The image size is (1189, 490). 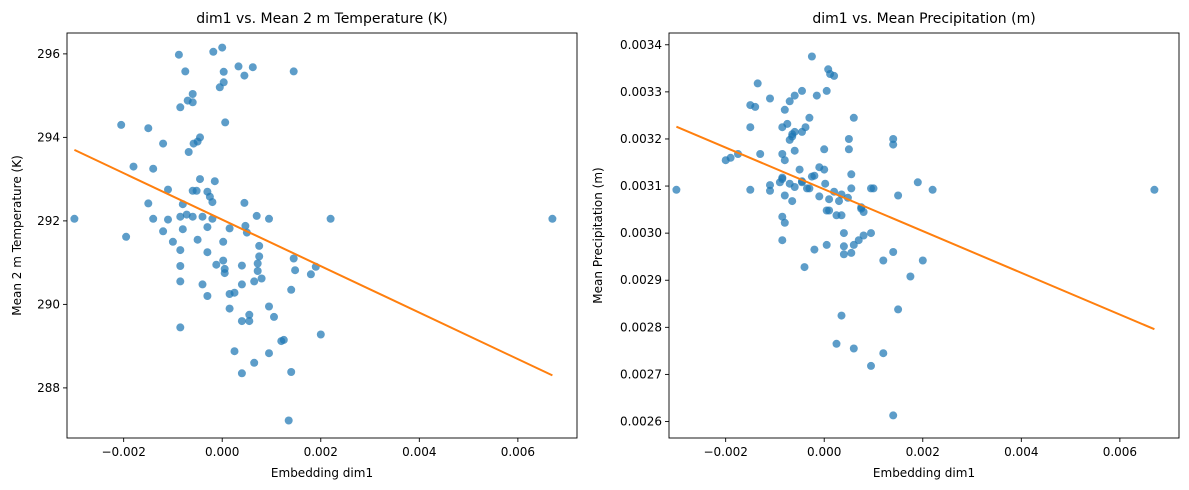 I want to click on y-axis-ticks: 288 290 292 294 296, so click(x=52, y=221).